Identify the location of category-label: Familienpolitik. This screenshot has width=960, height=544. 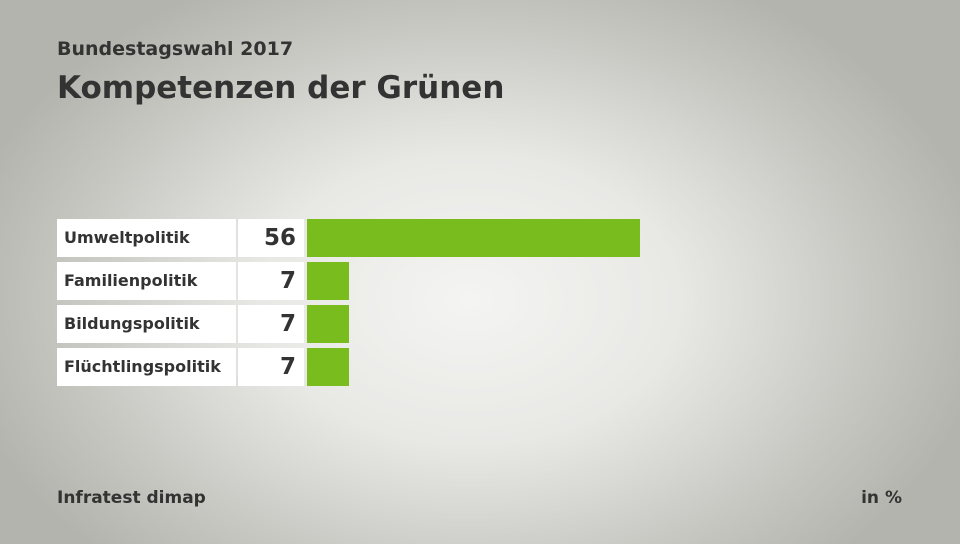
(146, 281).